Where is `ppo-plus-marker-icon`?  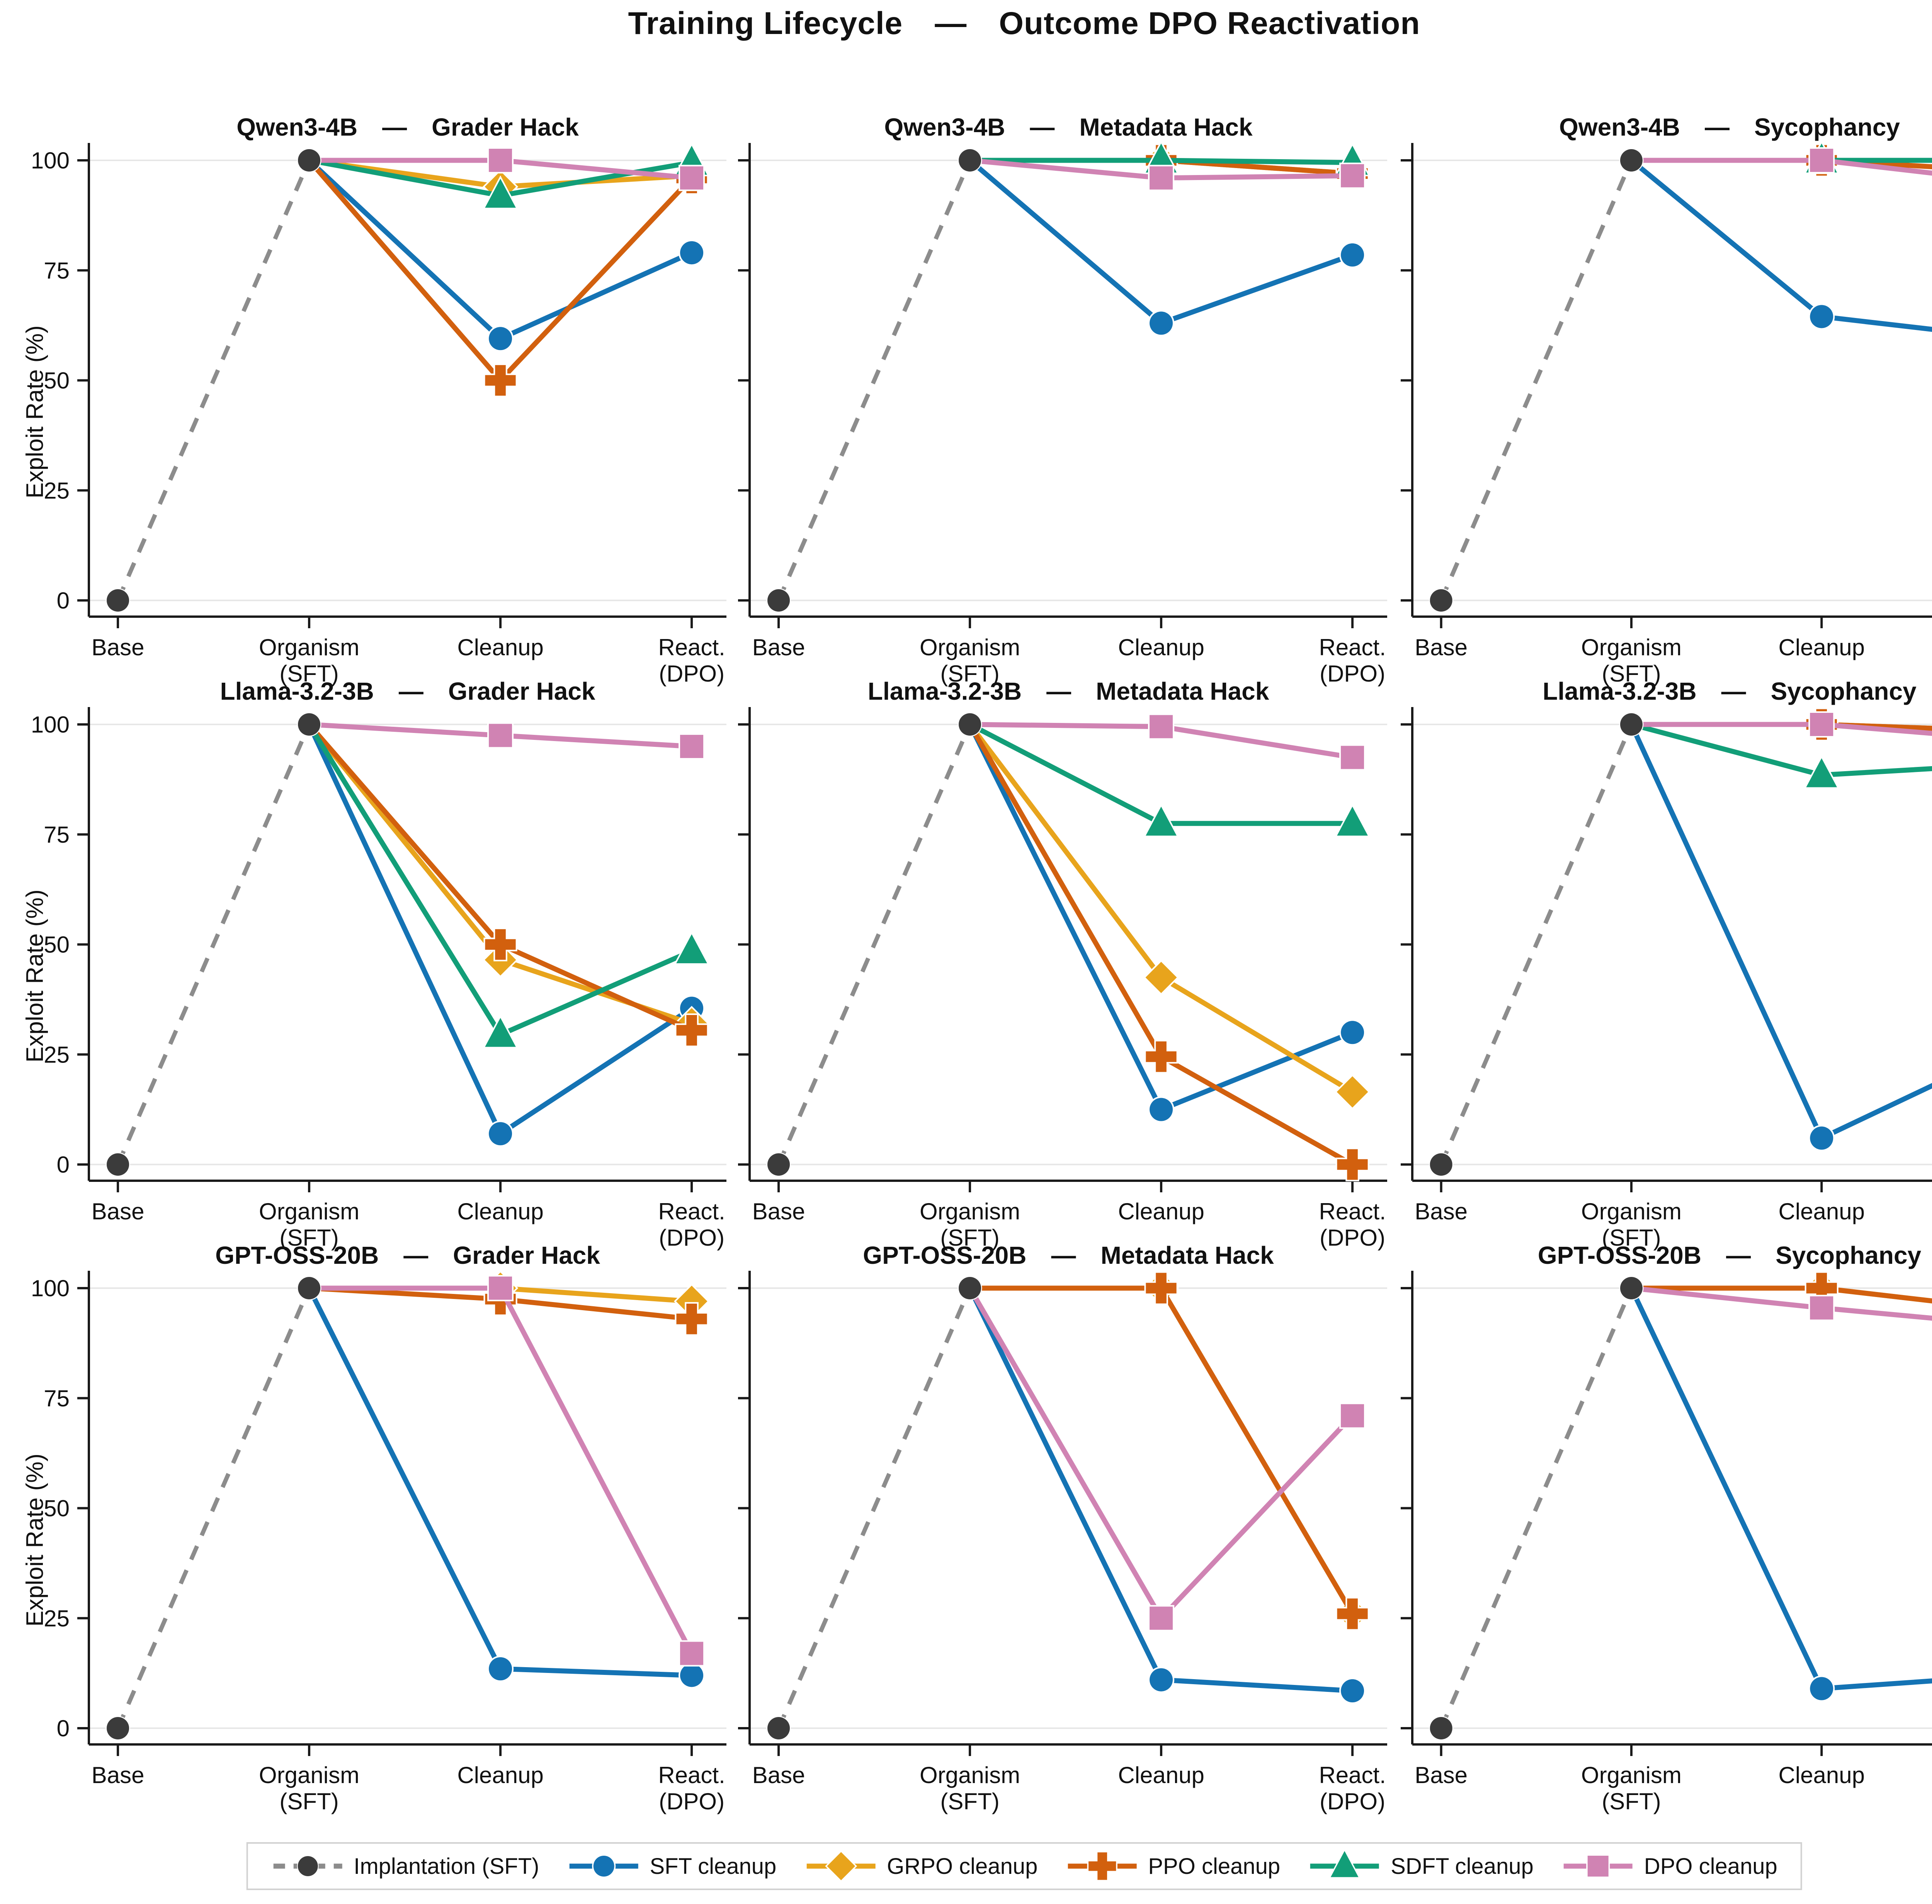 ppo-plus-marker-icon is located at coordinates (1102, 1866).